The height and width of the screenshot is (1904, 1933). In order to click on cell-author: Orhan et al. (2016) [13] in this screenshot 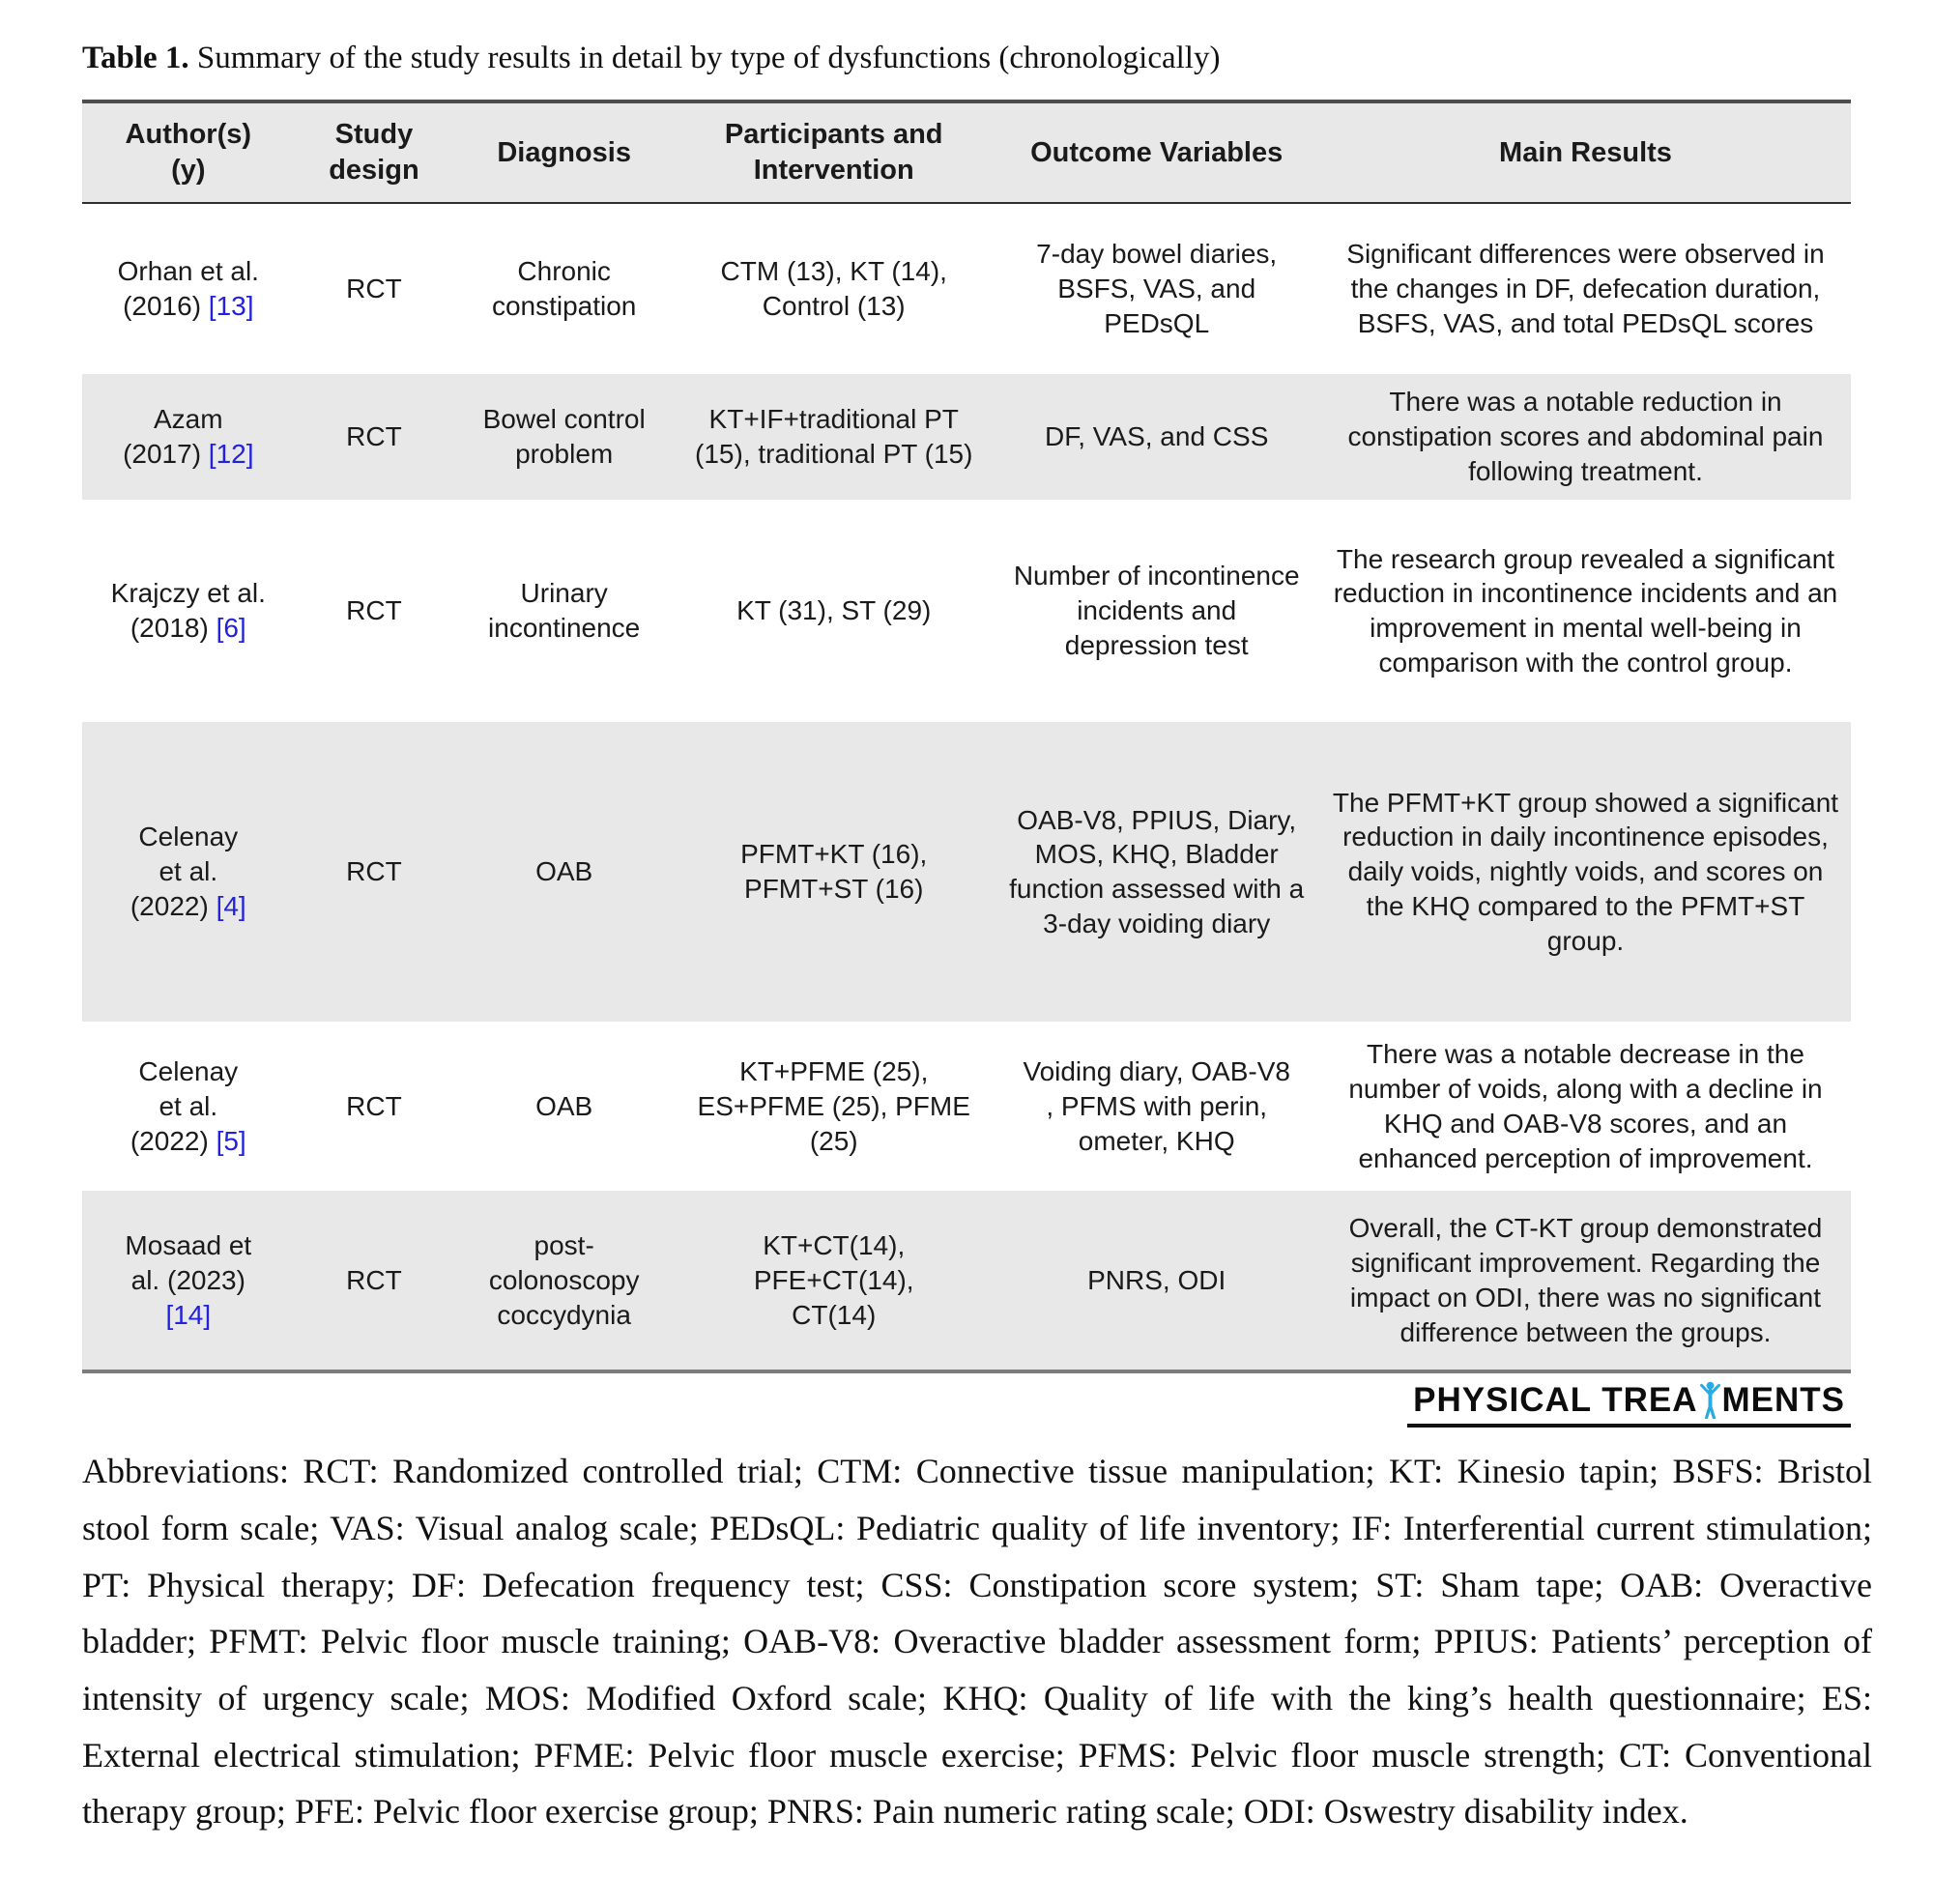, I will do `click(188, 288)`.